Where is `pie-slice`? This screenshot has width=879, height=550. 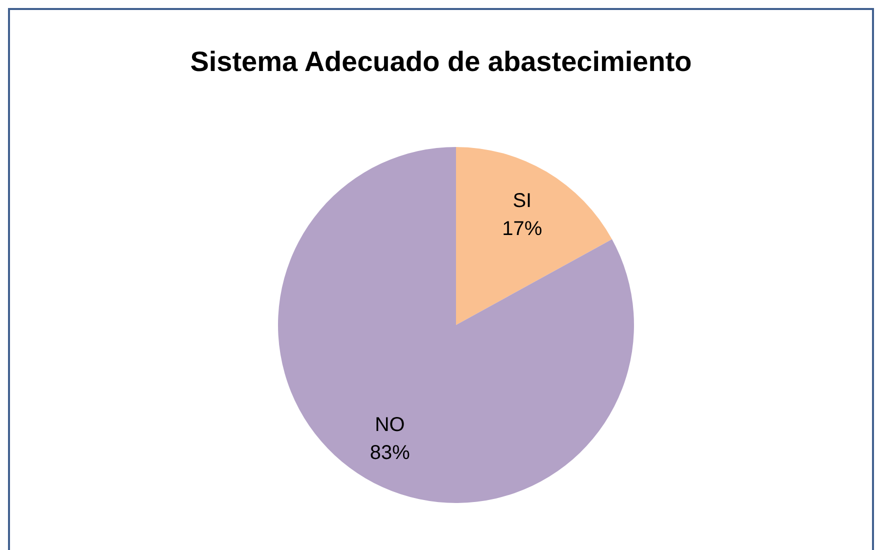 pie-slice is located at coordinates (534, 236).